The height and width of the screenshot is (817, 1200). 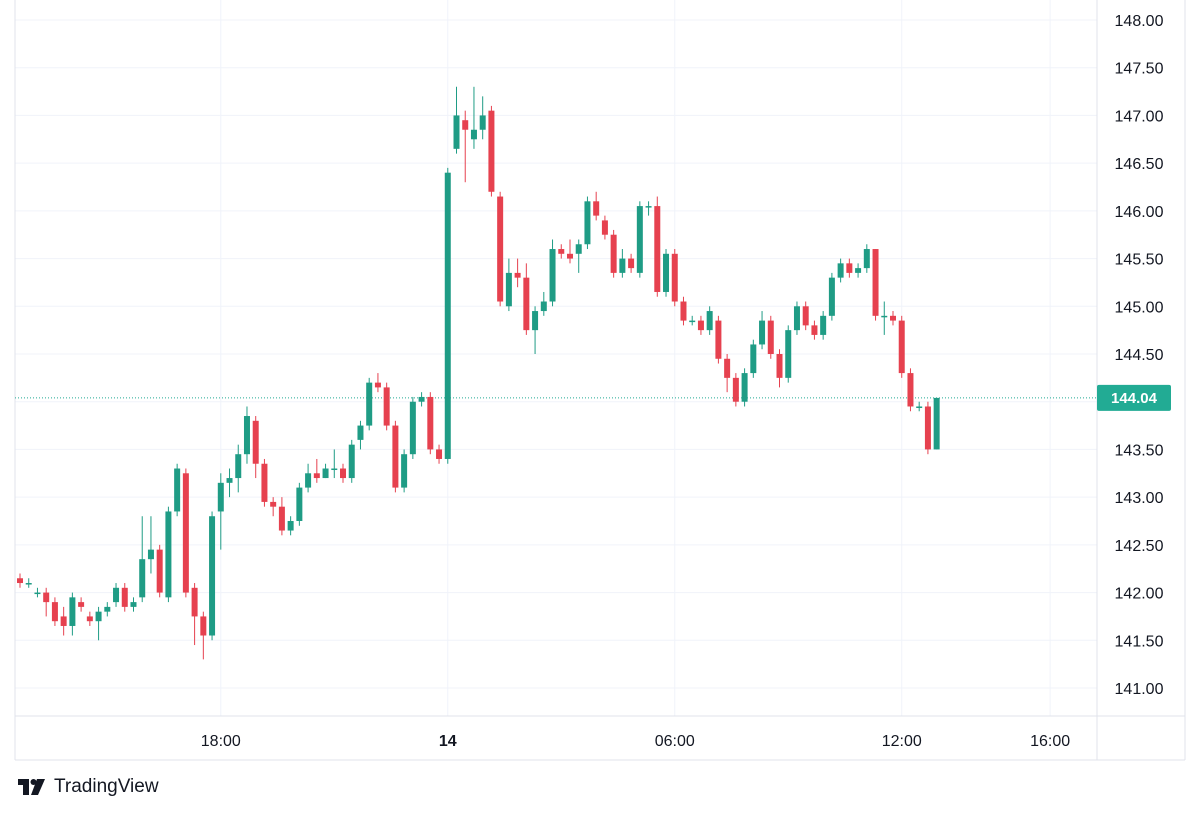 What do you see at coordinates (221, 741) in the screenshot?
I see `x-tick-label: 18:00` at bounding box center [221, 741].